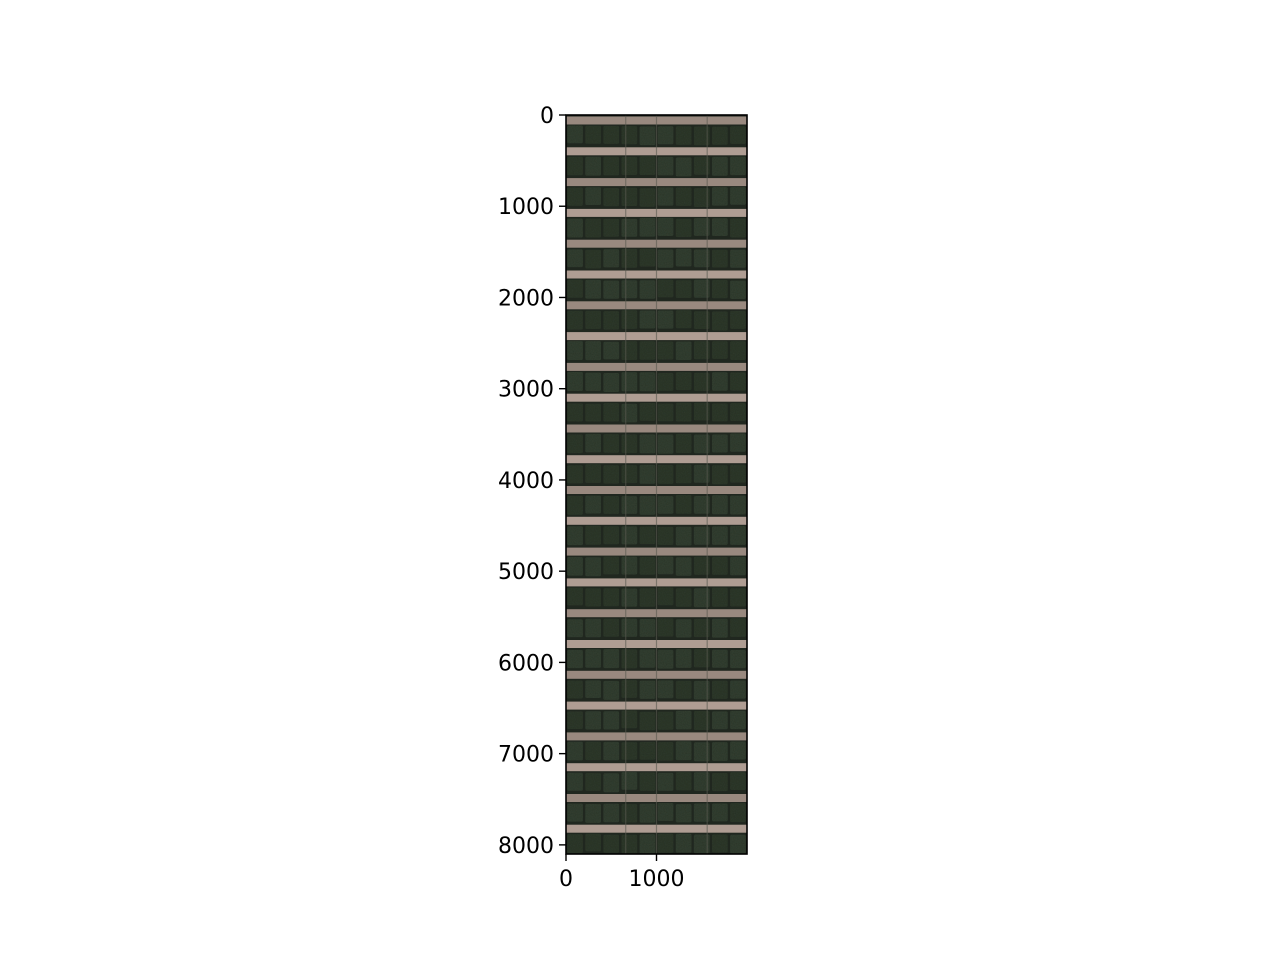 This screenshot has width=1280, height=960. Describe the element at coordinates (622, 873) in the screenshot. I see `x-axis-ticks: 0 1000` at that location.